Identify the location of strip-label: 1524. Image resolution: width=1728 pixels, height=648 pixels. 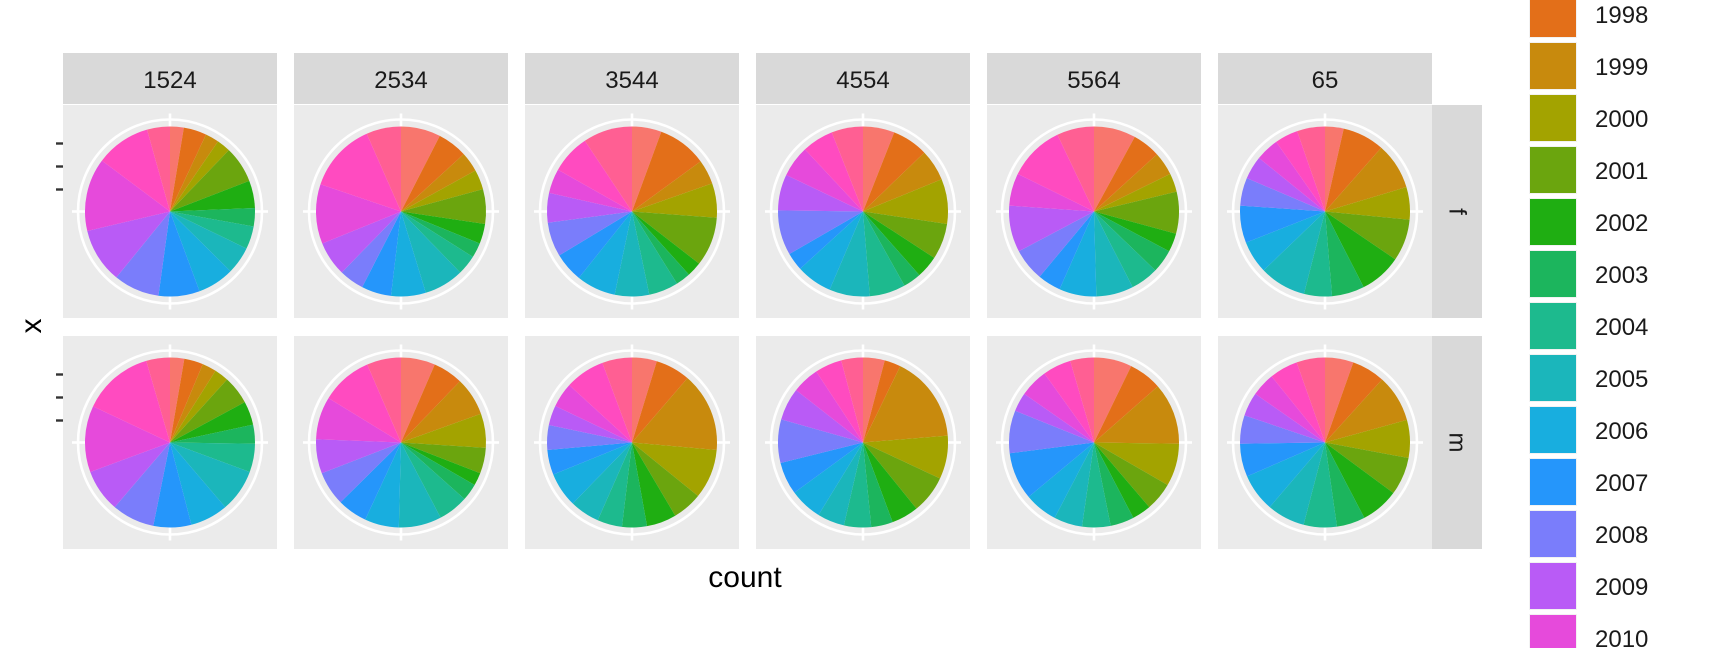
(169, 80).